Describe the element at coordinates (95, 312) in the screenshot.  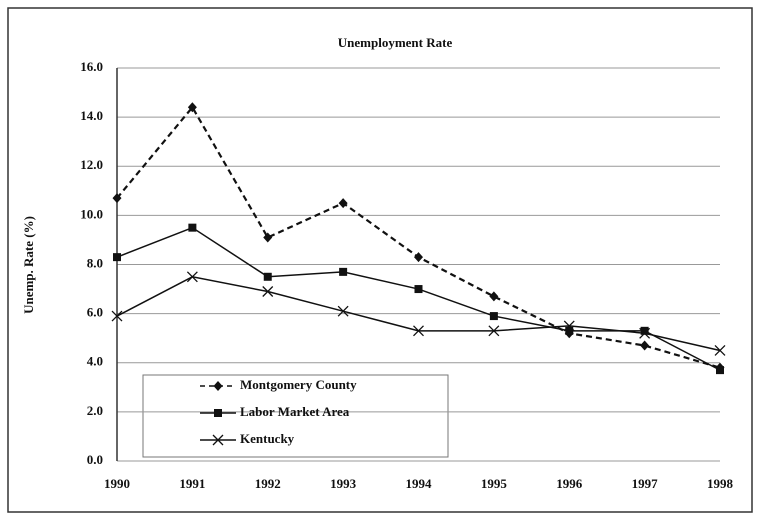
I see `y-tick-label: 6.0` at that location.